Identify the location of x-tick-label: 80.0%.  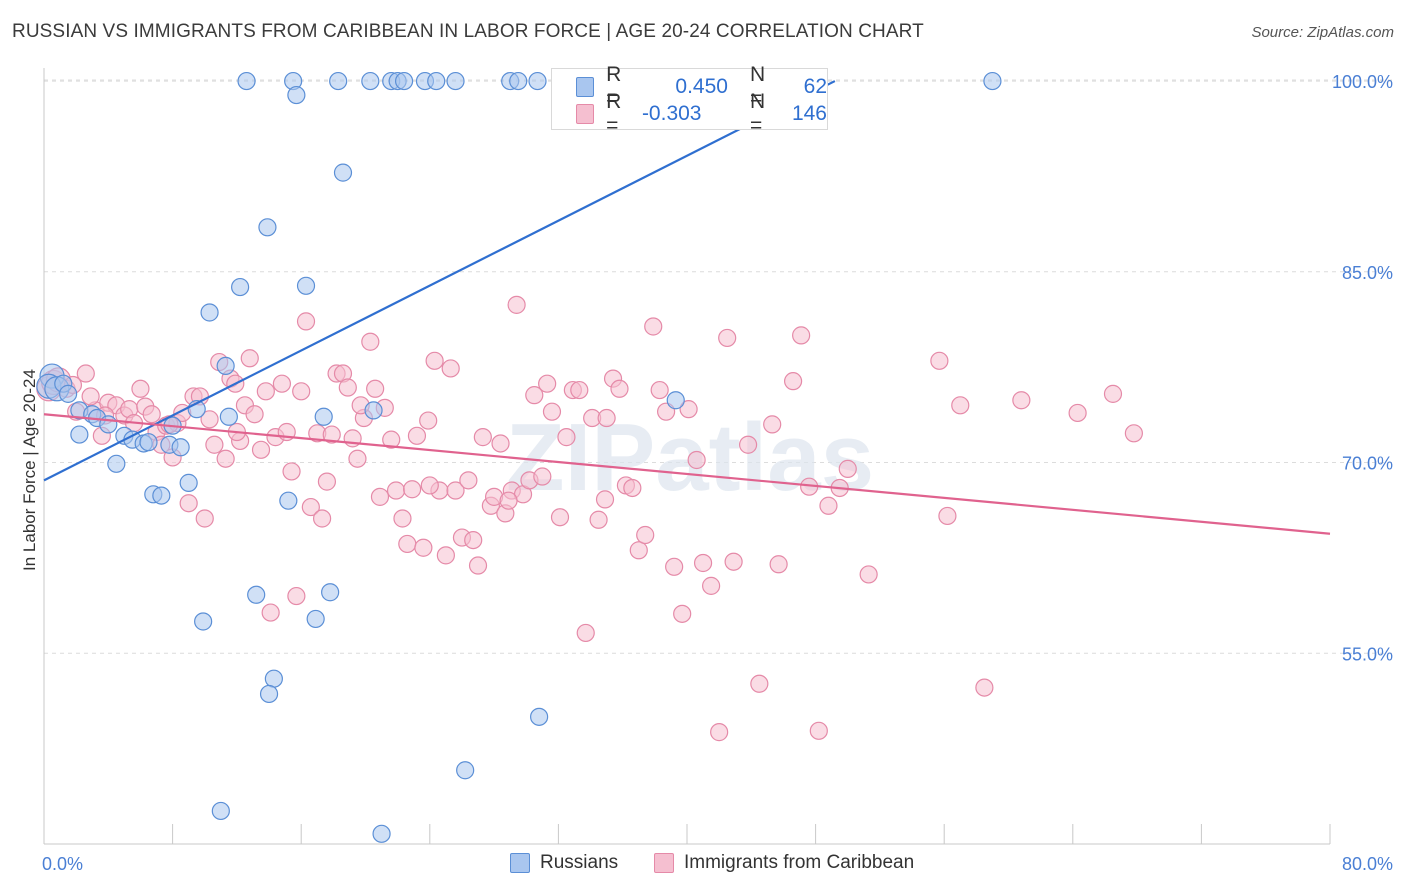
(1367, 864).